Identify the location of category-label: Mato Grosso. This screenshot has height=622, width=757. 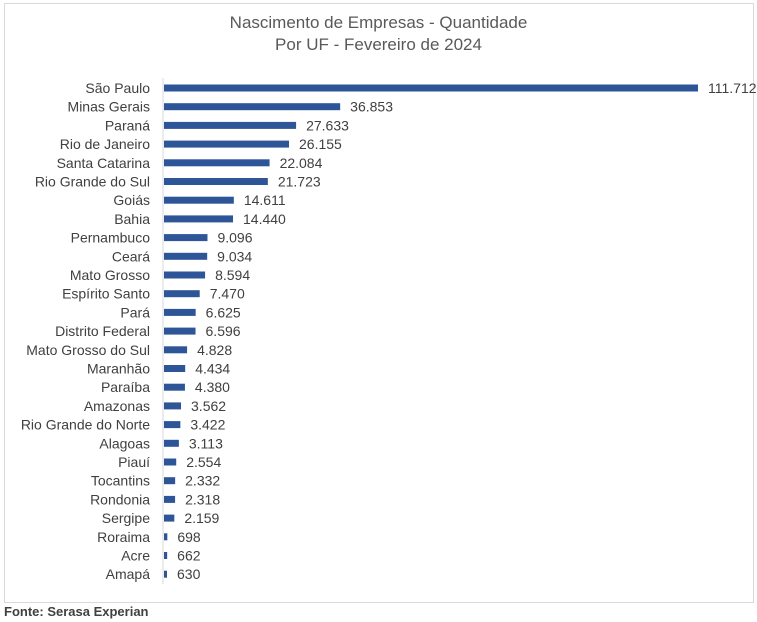
(110, 275).